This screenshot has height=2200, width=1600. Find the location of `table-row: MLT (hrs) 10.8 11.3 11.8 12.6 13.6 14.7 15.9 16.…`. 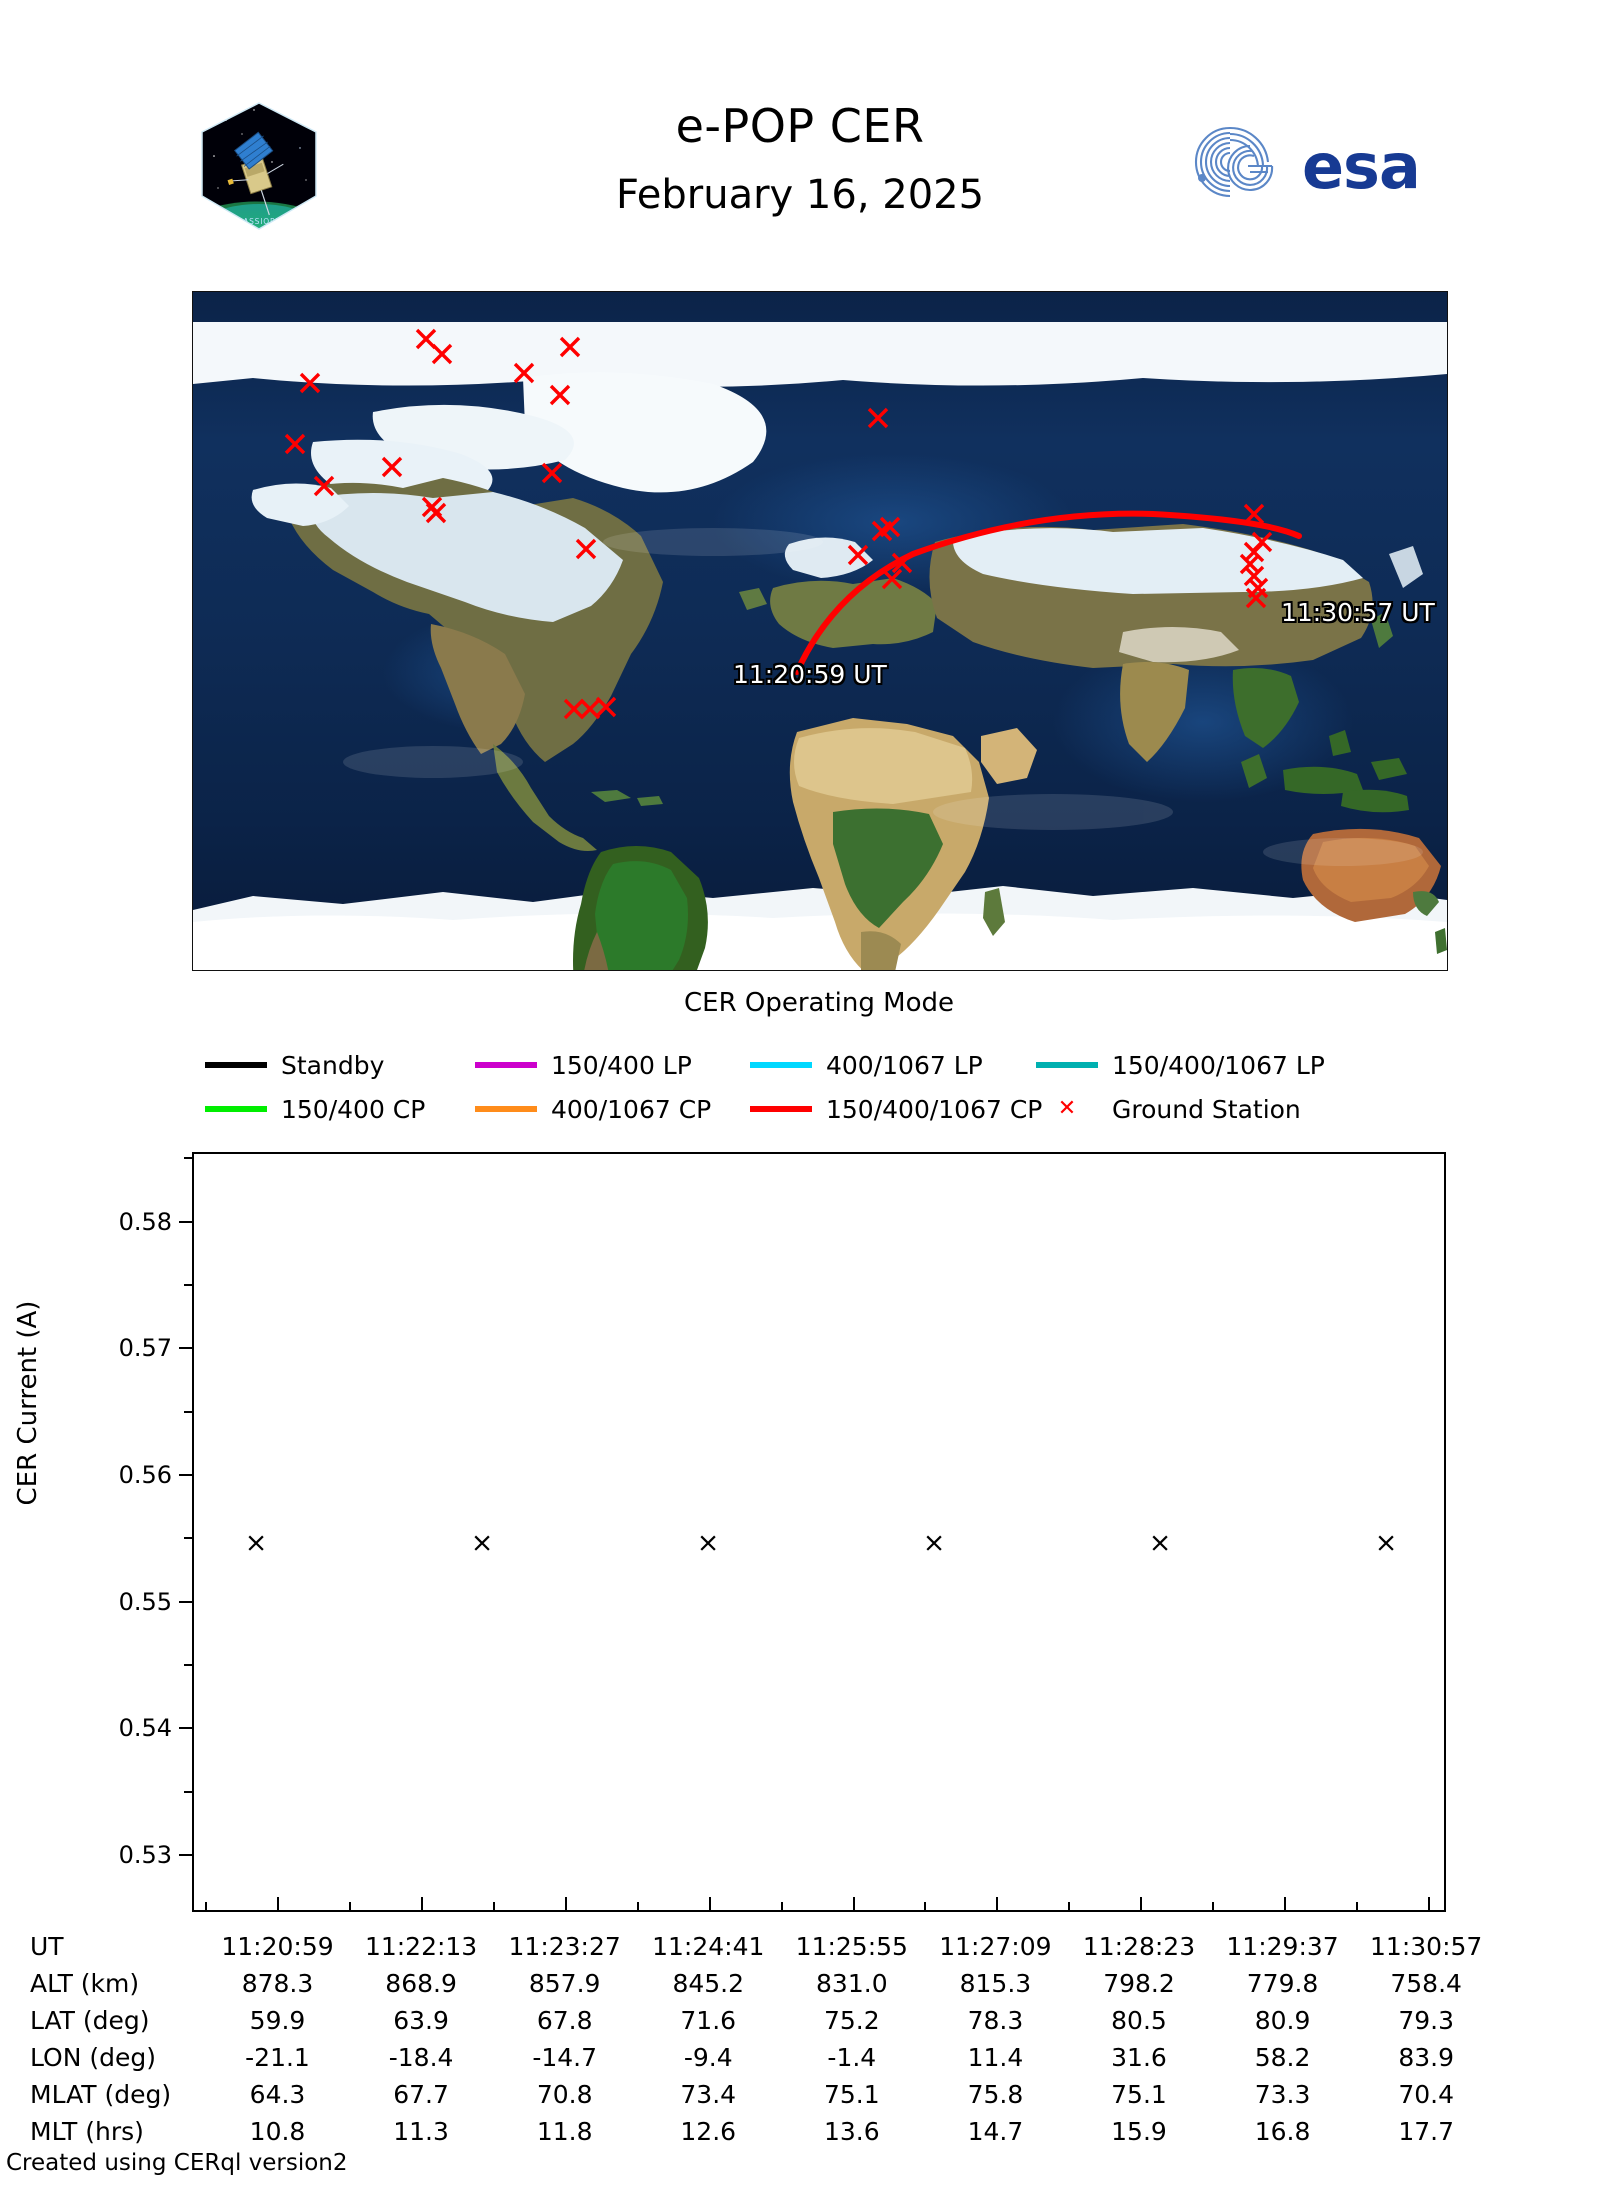

table-row: MLT (hrs) 10.8 11.3 11.8 12.6 13.6 14.7 15.9 16.… is located at coordinates (763, 2131).